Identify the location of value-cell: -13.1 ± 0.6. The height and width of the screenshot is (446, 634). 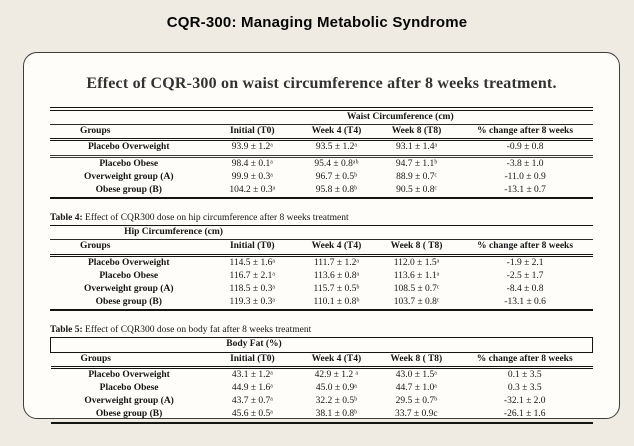
(525, 302).